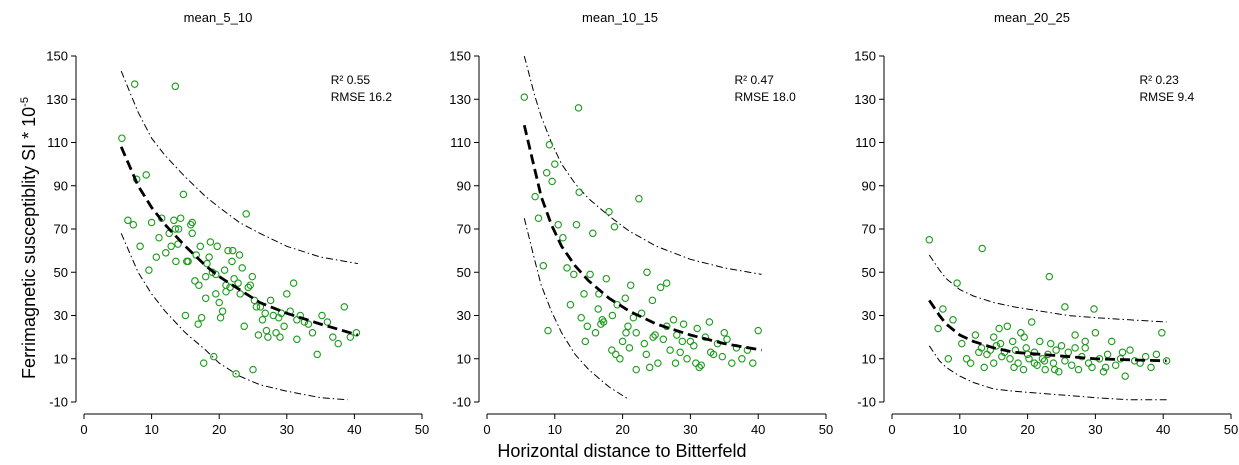 The height and width of the screenshot is (465, 1239). What do you see at coordinates (57, 142) in the screenshot?
I see `y-tick-label: 110` at bounding box center [57, 142].